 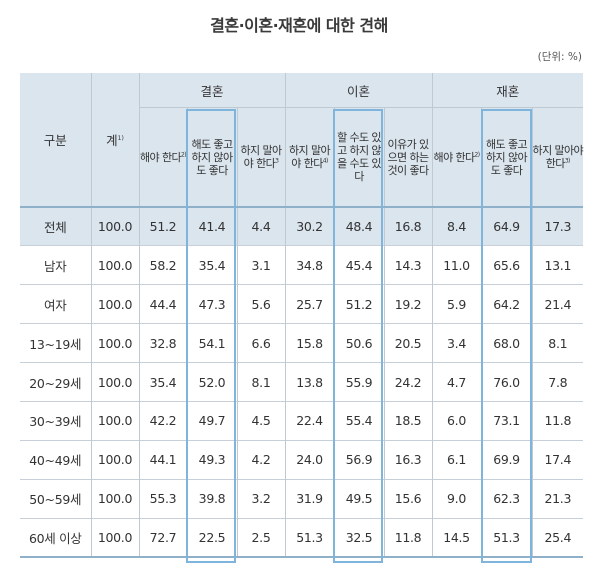 I want to click on table-cell: 6.6, so click(x=261, y=343).